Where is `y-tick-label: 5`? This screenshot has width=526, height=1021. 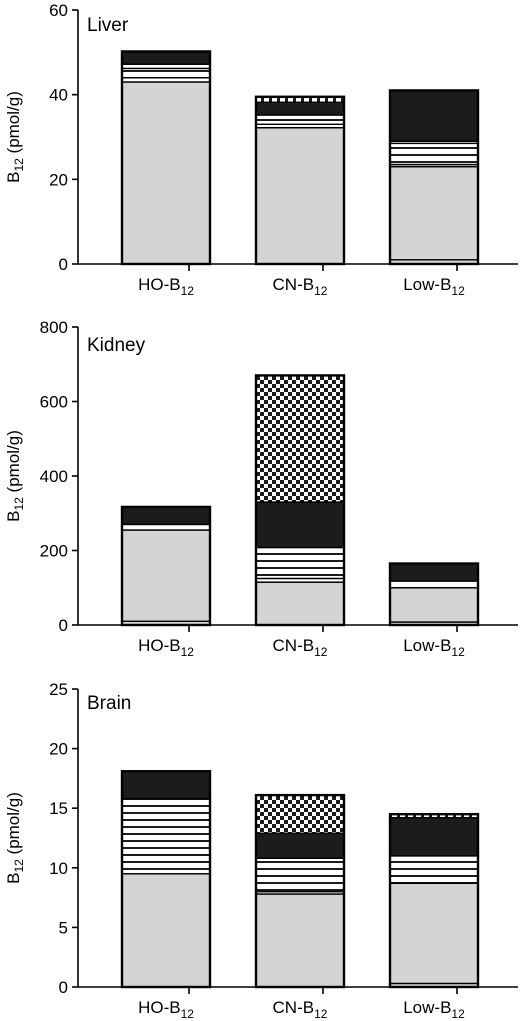 y-tick-label: 5 is located at coordinates (63, 927).